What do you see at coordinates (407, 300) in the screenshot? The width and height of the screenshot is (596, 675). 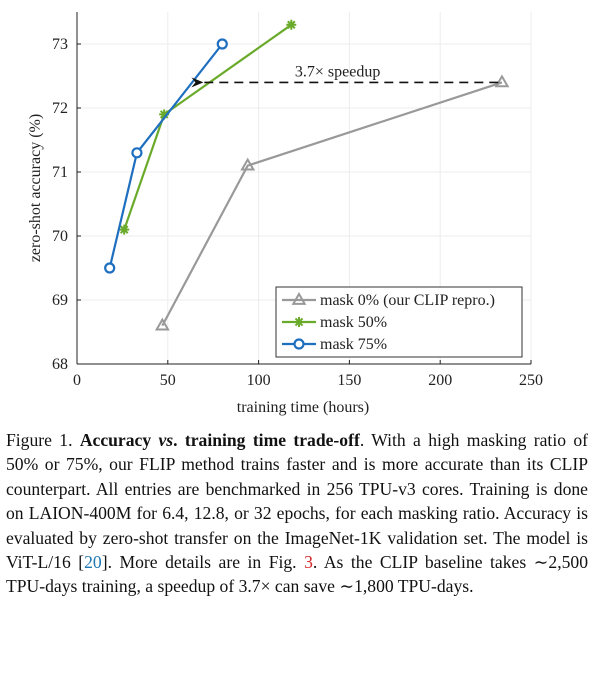 I see `legend-label: mask 0% (our CLIP repro.)` at bounding box center [407, 300].